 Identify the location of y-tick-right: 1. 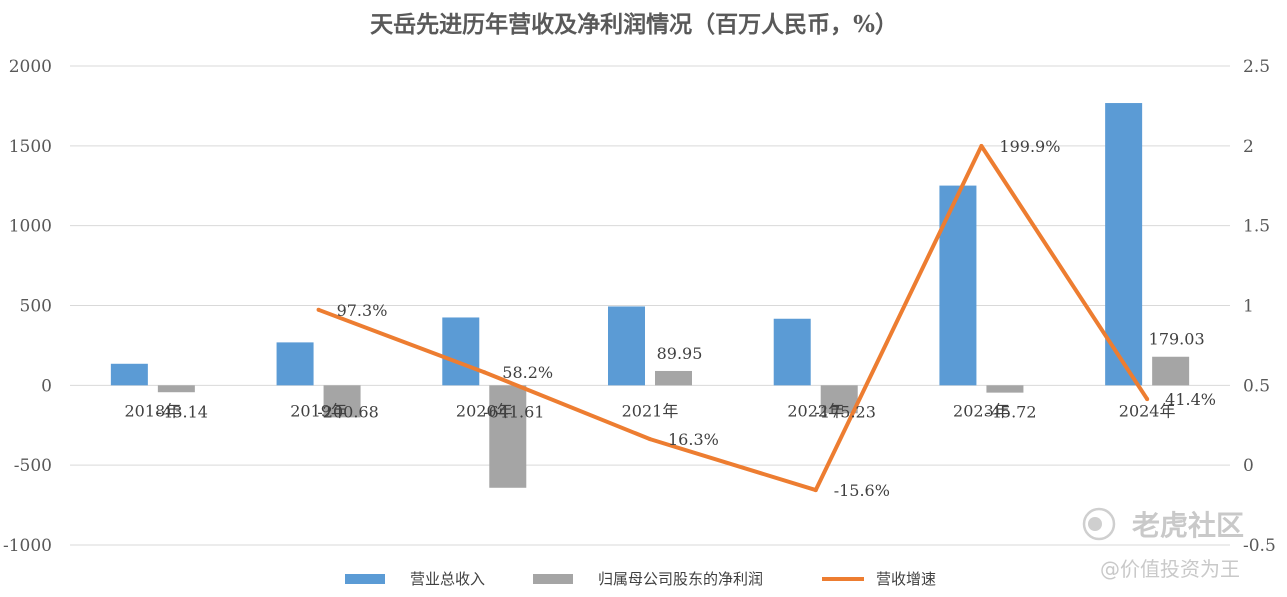
(1248, 307).